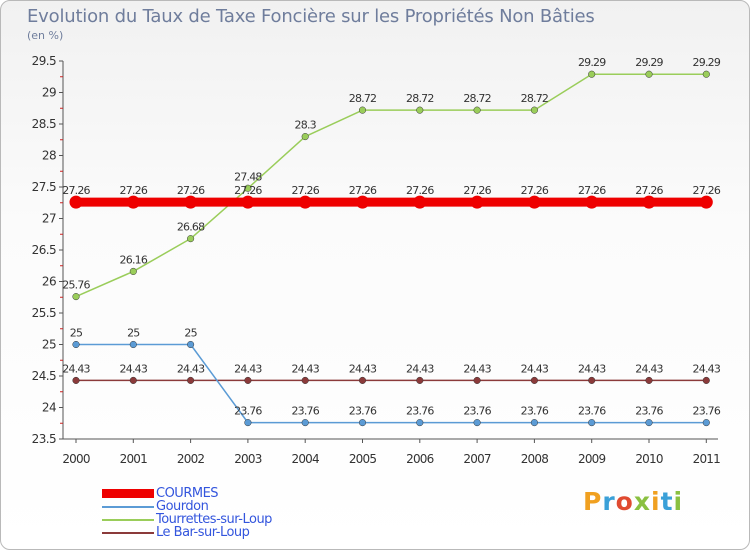  I want to click on y-axis-unit: (en %), so click(45, 35).